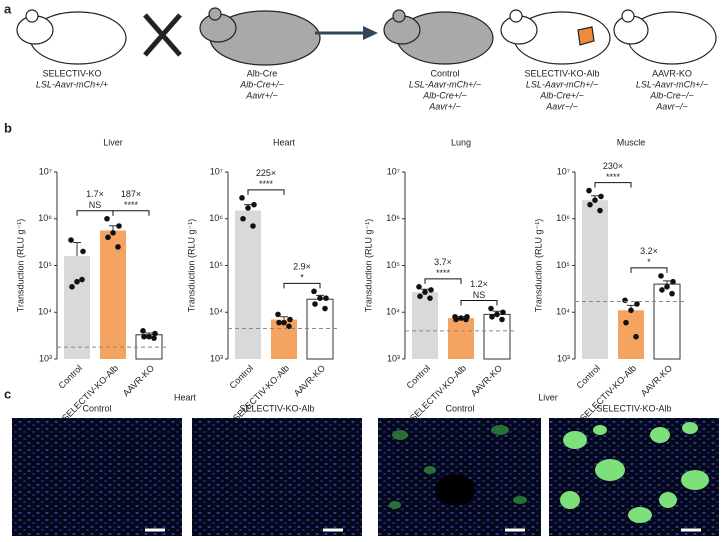  I want to click on fold-change: 2.9×, so click(302, 267).